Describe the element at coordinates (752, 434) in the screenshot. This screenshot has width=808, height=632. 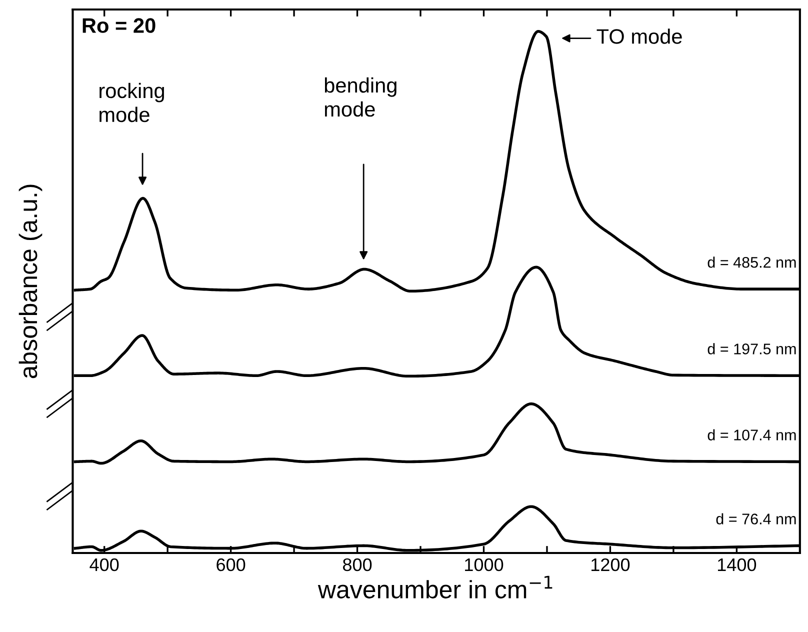
I see `series-label: d = 107.4 nm` at that location.